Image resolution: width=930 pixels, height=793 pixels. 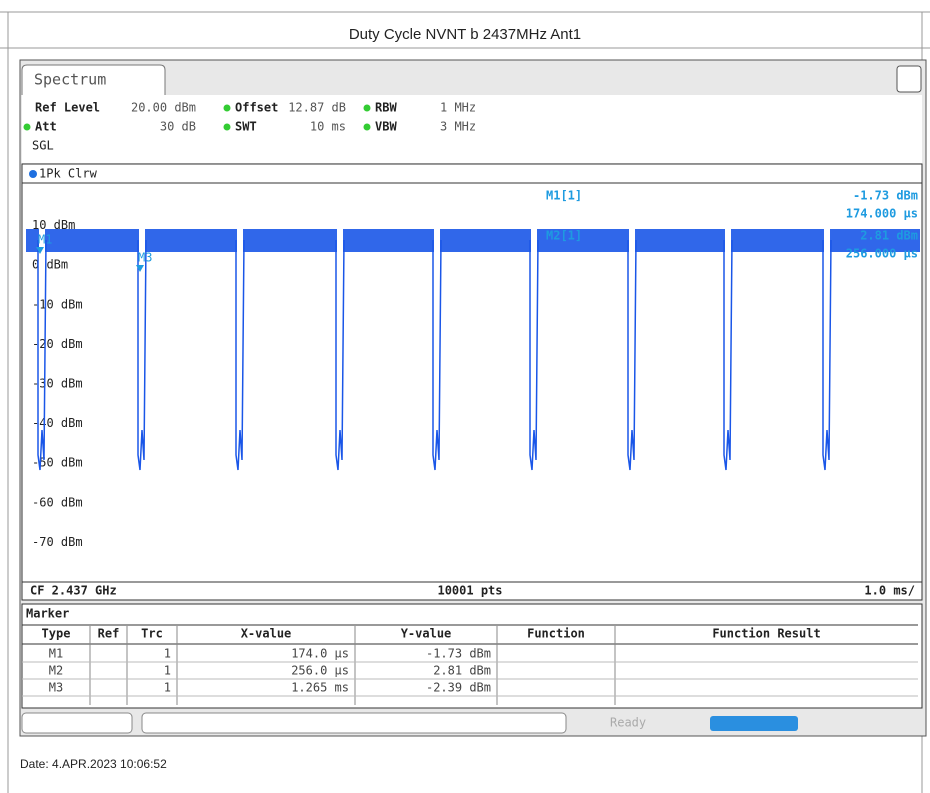 I want to click on setting-value: 20.00 dBm, so click(x=163, y=108).